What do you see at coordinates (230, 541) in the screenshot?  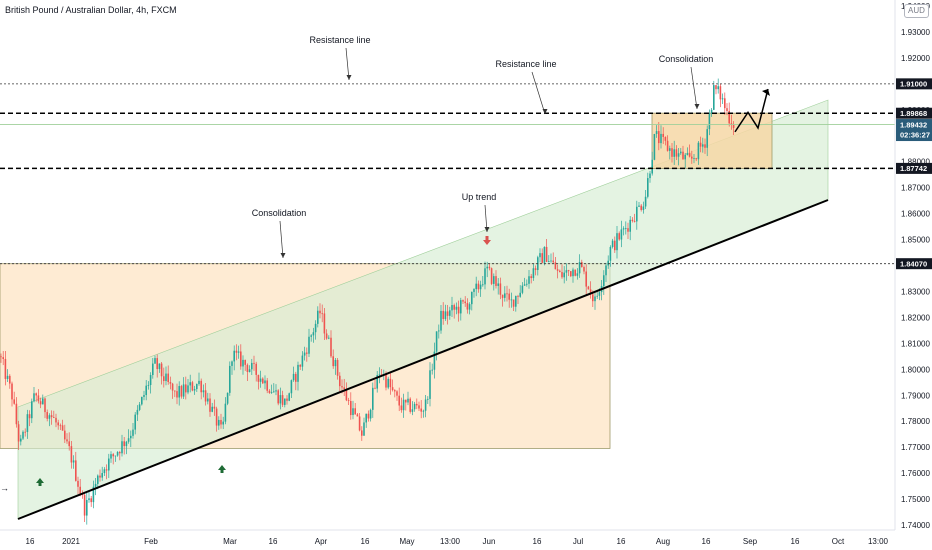 I see `x-tick-label: Mar` at bounding box center [230, 541].